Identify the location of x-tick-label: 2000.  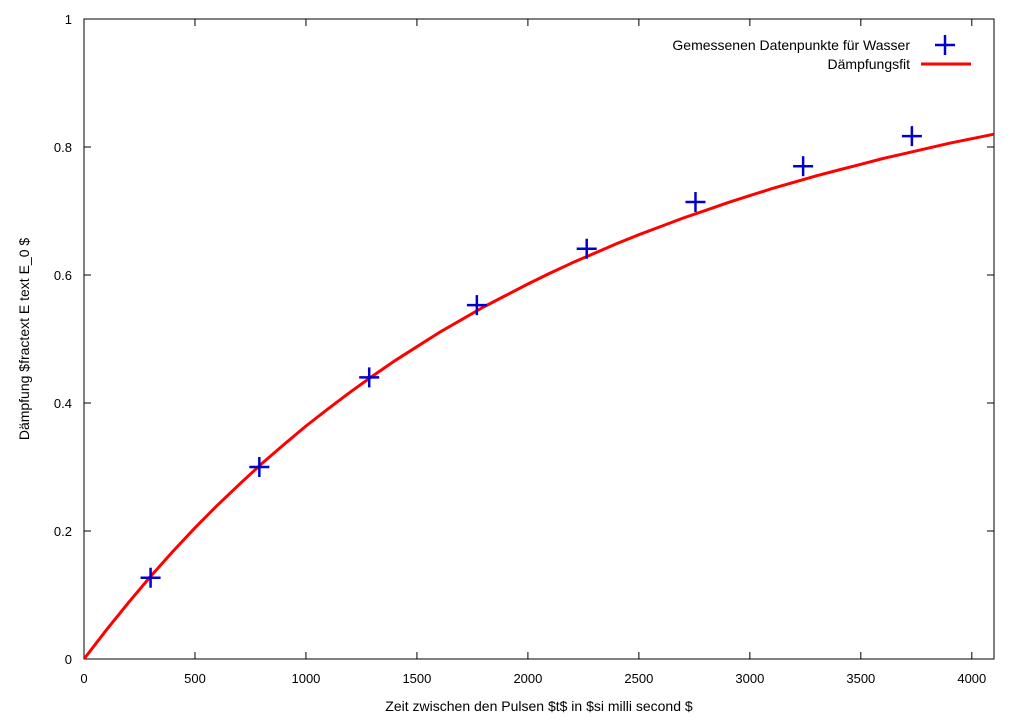
(527, 678).